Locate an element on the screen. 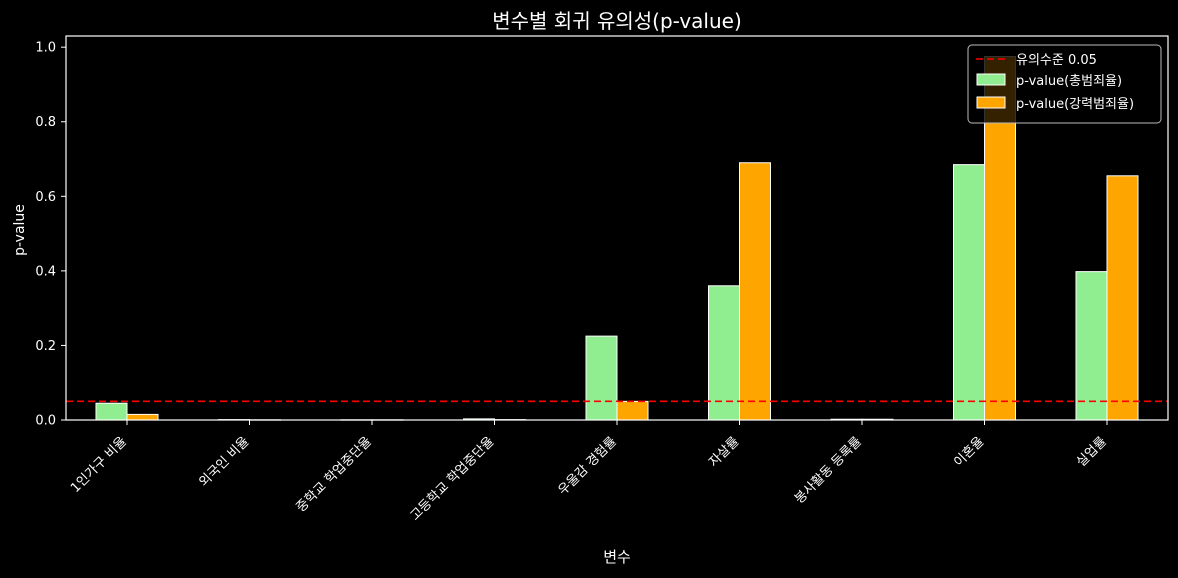 This screenshot has width=1178, height=578. chart-title: 변수별 회귀 유의성(p-value) is located at coordinates (617, 21).